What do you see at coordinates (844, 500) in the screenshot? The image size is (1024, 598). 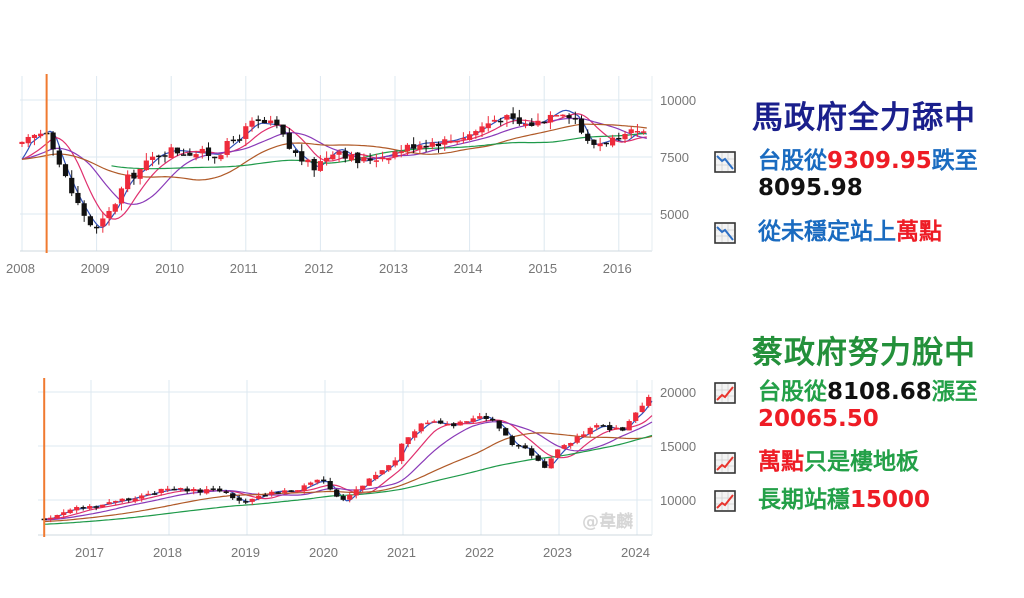 I see `bullet-line1: 長期站穩15000` at bounding box center [844, 500].